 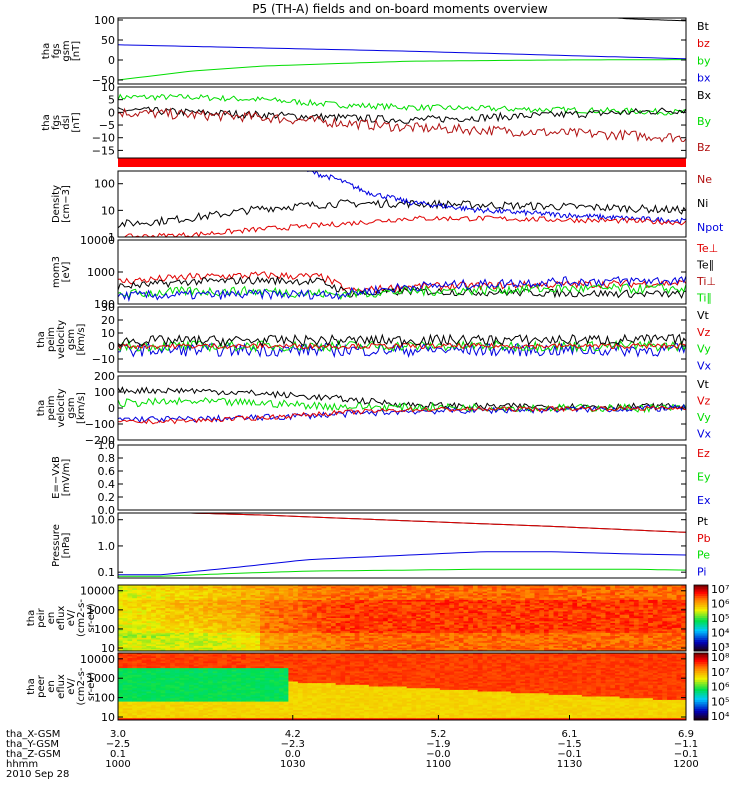 What do you see at coordinates (402, 162) in the screenshot?
I see `missing-data-bar` at bounding box center [402, 162].